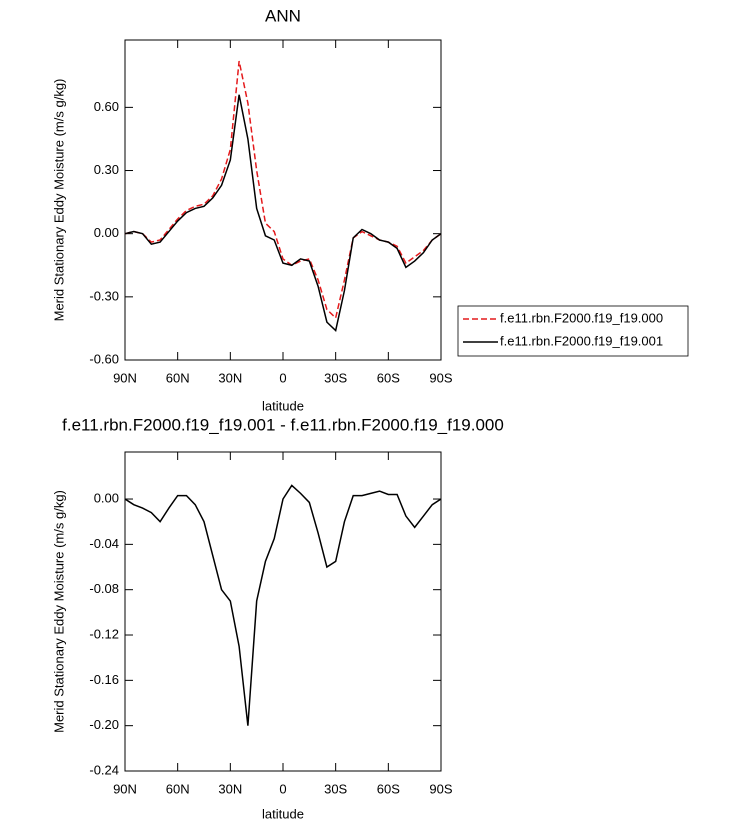 Image resolution: width=733 pixels, height=832 pixels. Describe the element at coordinates (104, 295) in the screenshot. I see `y-tick-label: -0.30` at that location.